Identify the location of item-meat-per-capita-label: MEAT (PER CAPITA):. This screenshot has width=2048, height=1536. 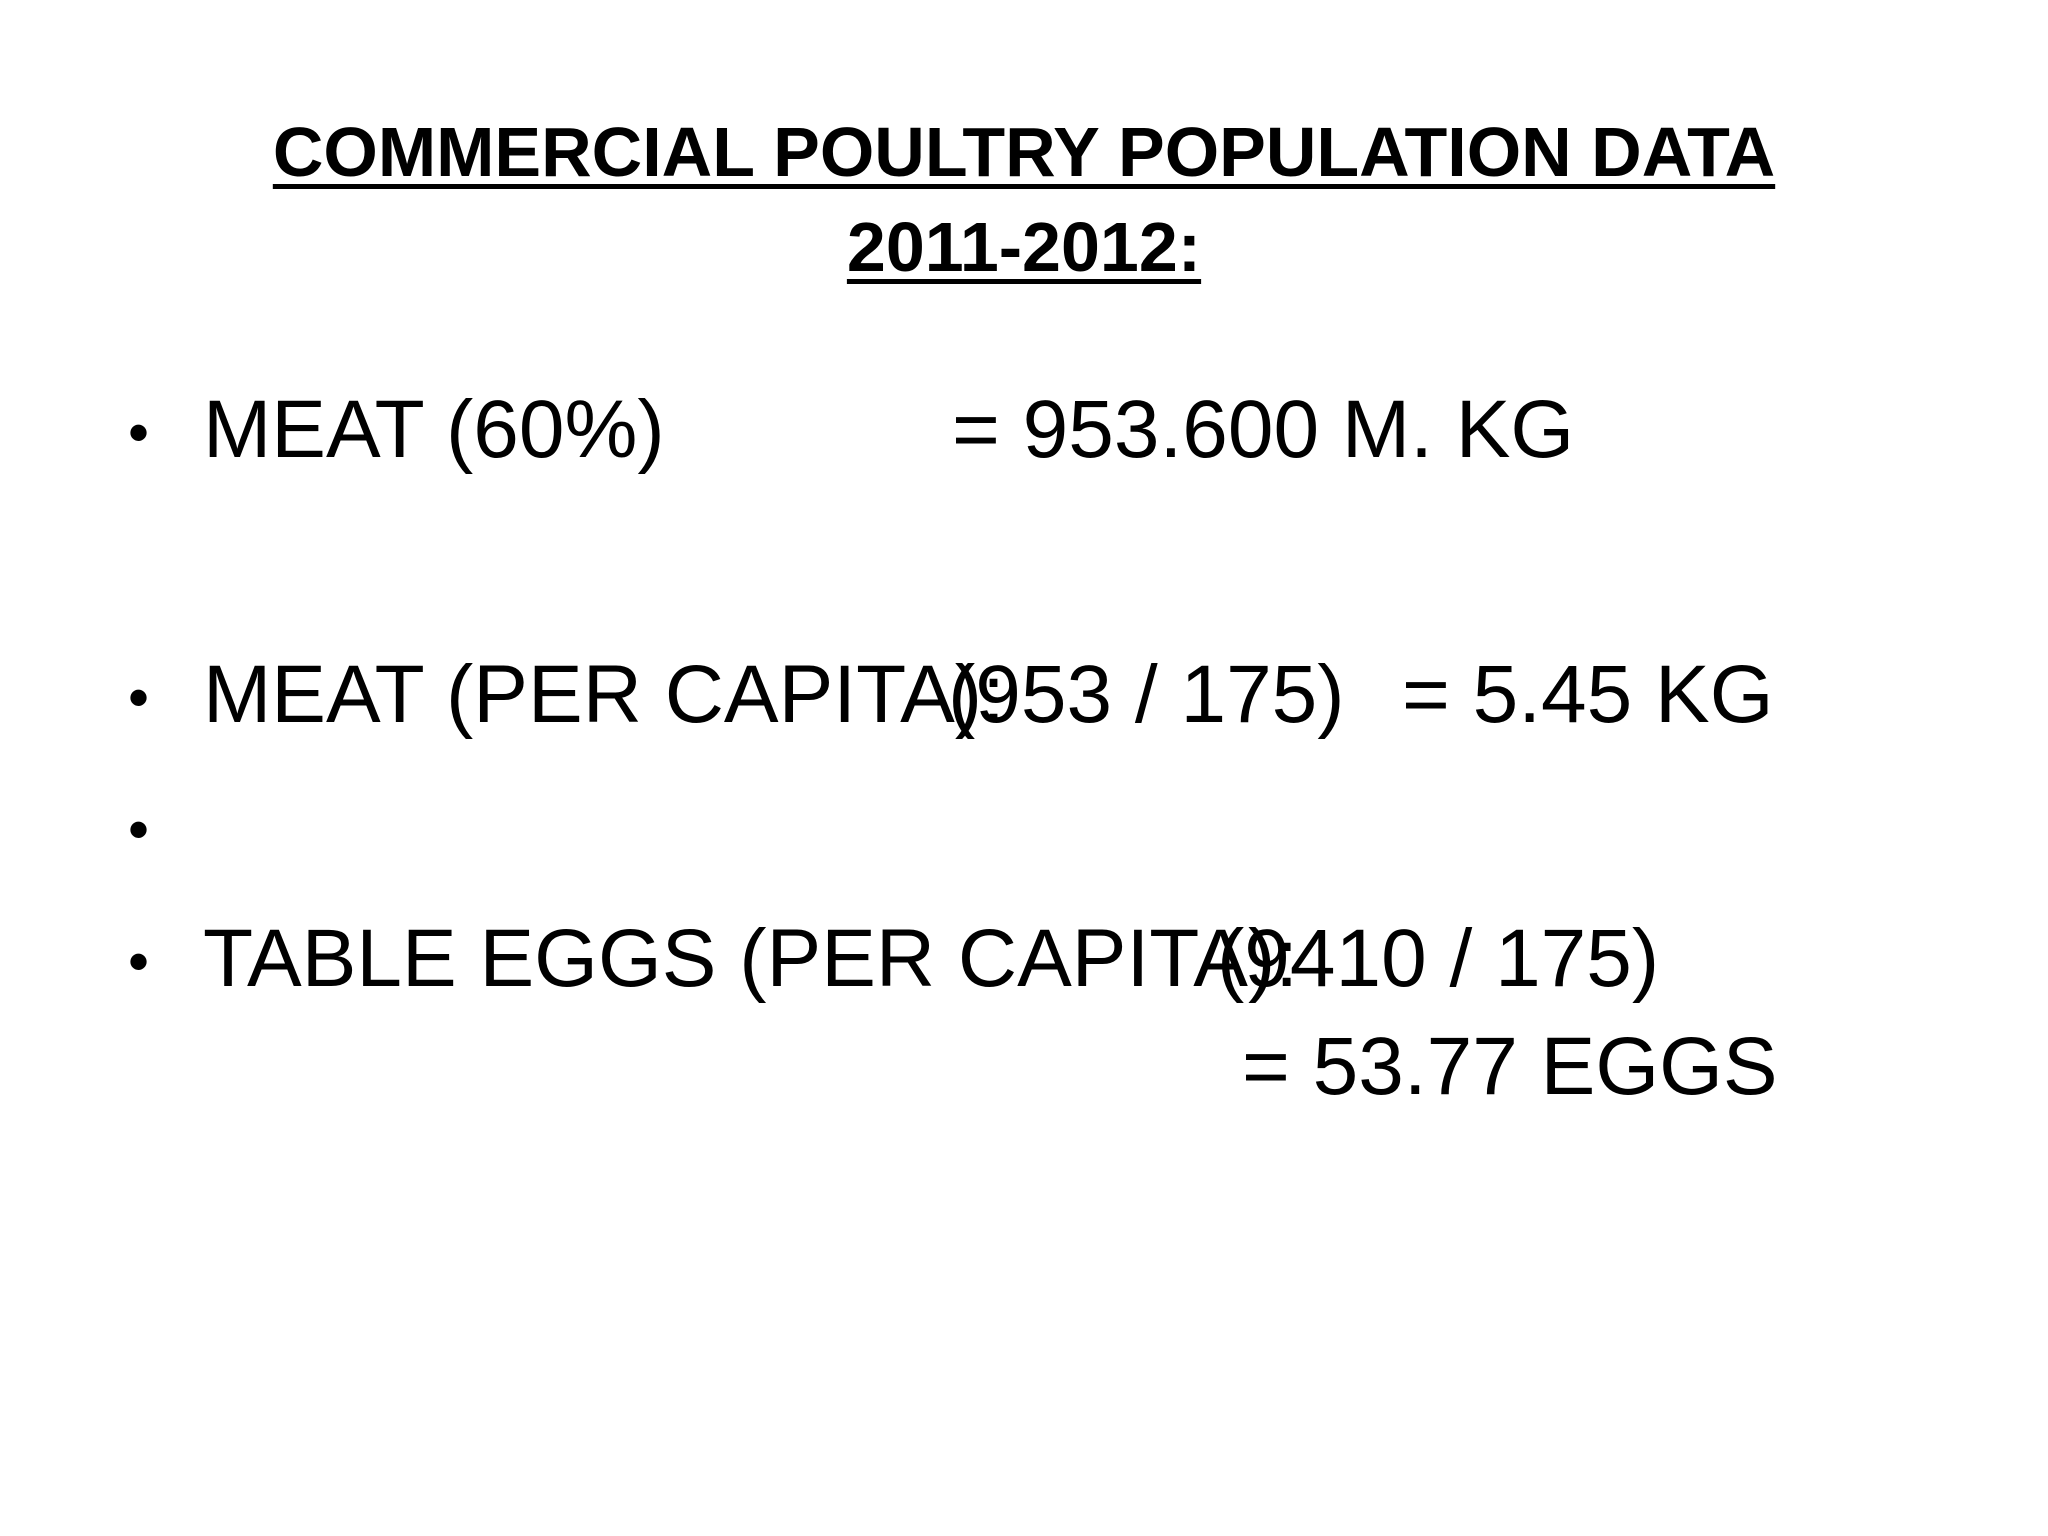
(604, 694).